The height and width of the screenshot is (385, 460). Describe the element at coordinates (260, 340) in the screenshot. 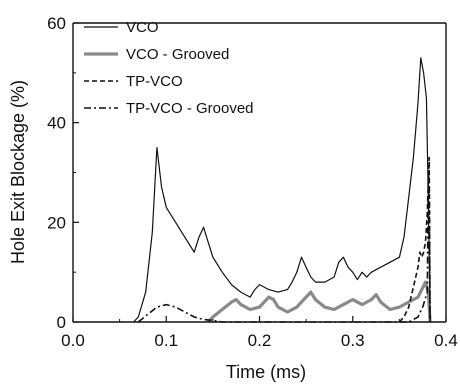

I see `x-tick-label: 0.2` at that location.